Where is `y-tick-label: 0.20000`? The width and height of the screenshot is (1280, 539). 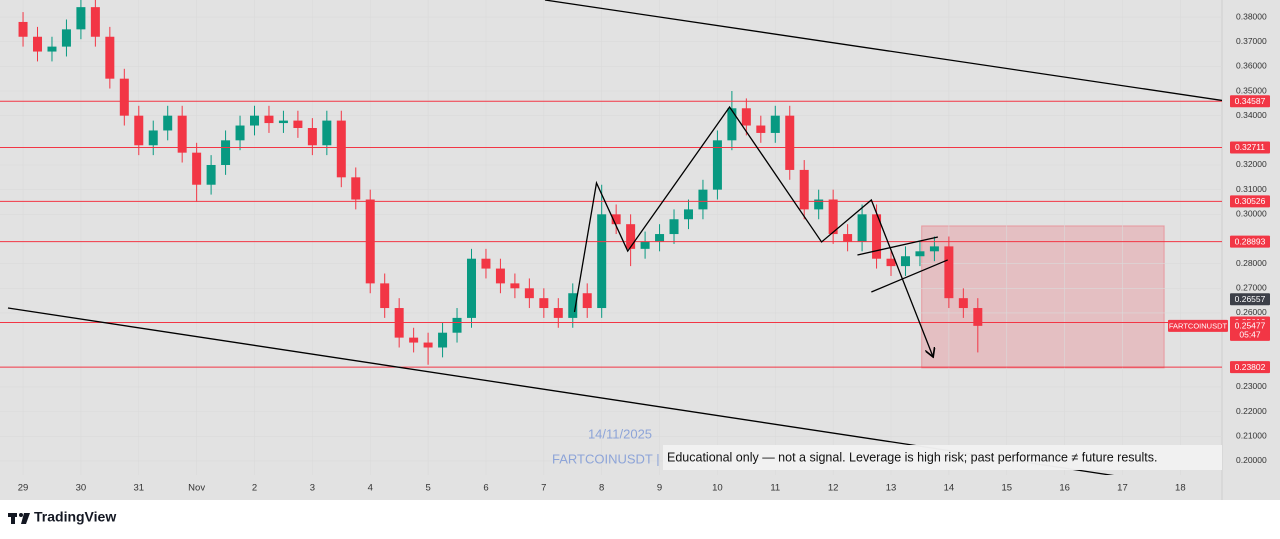
y-tick-label: 0.20000 is located at coordinates (1251, 460).